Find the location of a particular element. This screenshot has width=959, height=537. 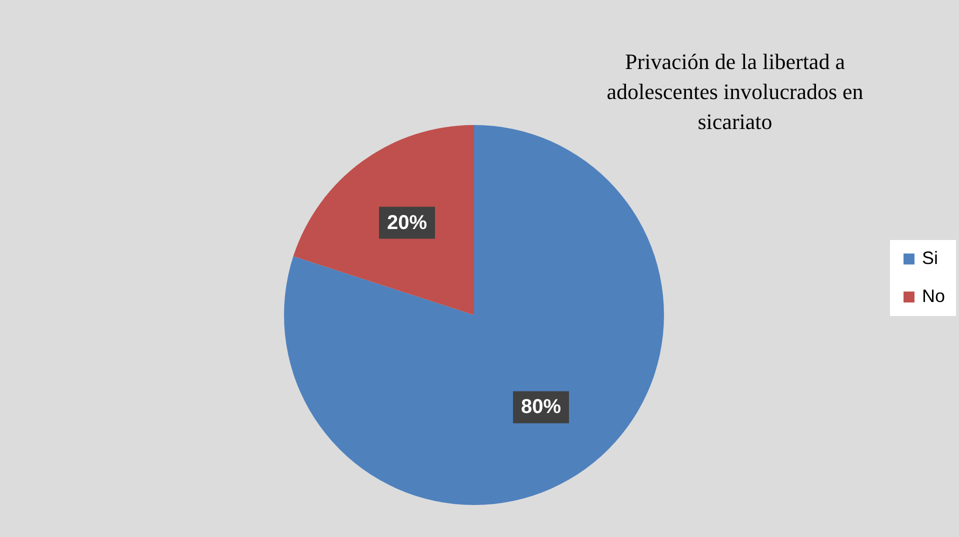

legend-label: Si is located at coordinates (930, 258).